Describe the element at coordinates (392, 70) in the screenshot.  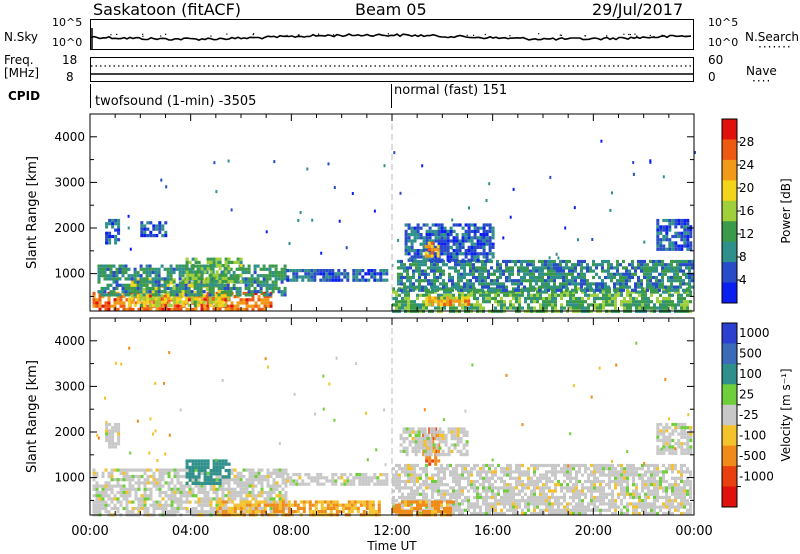
I see `freq-trace` at that location.